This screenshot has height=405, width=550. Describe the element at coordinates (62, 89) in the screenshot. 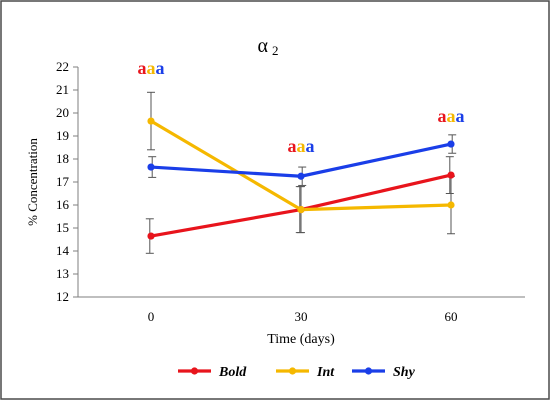

I see `y-tick-label: 21` at that location.